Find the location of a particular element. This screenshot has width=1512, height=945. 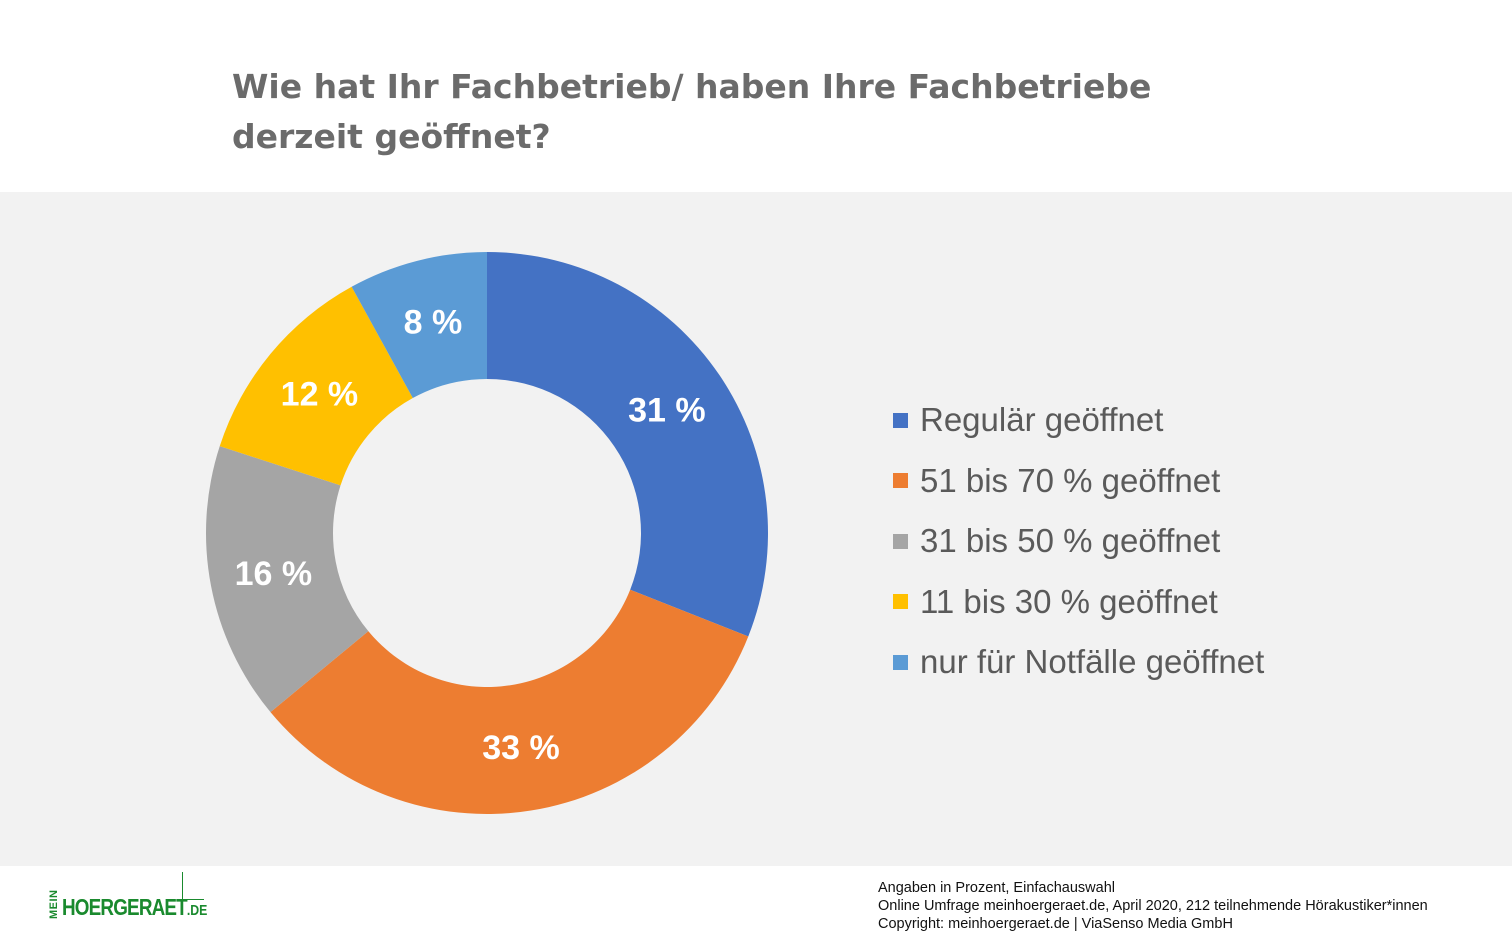

legend-item-51-70: 51 bis 70 % geöffnet is located at coordinates (1078, 481).